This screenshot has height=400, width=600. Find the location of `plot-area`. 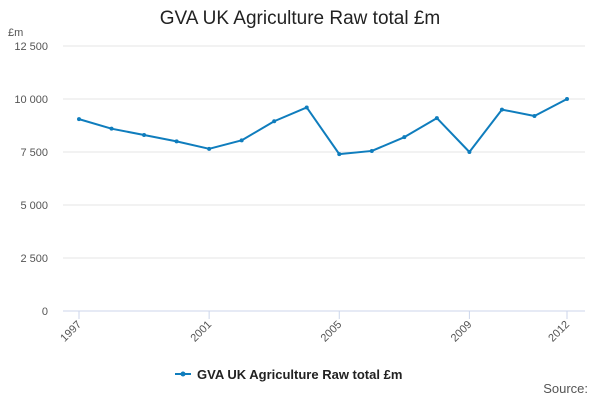

plot-area is located at coordinates (323, 127).